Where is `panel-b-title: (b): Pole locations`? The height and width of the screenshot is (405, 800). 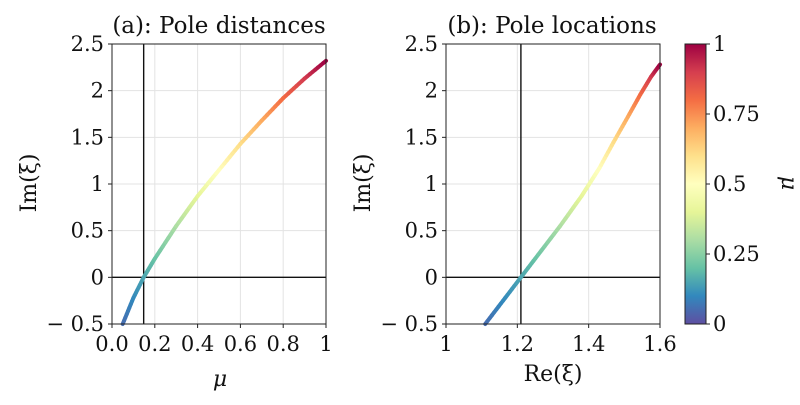 panel-b-title: (b): Pole locations is located at coordinates (551, 26).